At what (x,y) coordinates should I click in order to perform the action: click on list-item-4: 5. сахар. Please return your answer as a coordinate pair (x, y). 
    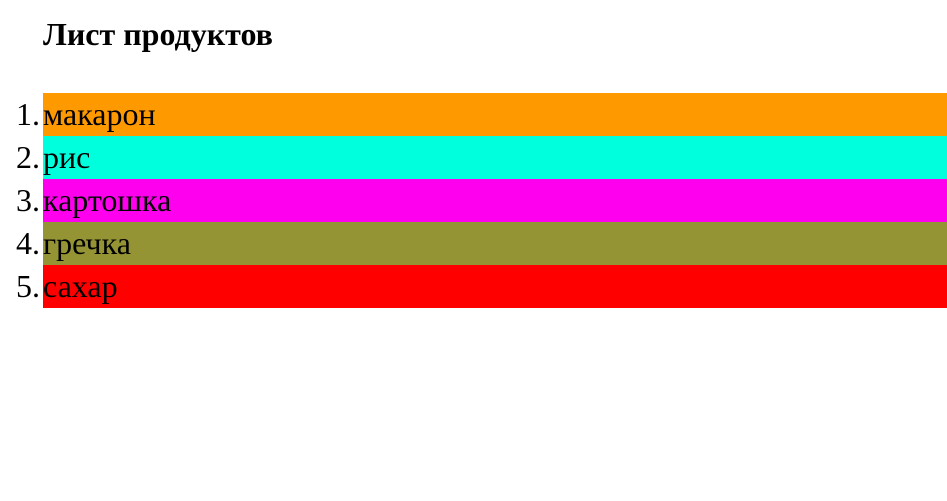
    Looking at the image, I should click on (481, 286).